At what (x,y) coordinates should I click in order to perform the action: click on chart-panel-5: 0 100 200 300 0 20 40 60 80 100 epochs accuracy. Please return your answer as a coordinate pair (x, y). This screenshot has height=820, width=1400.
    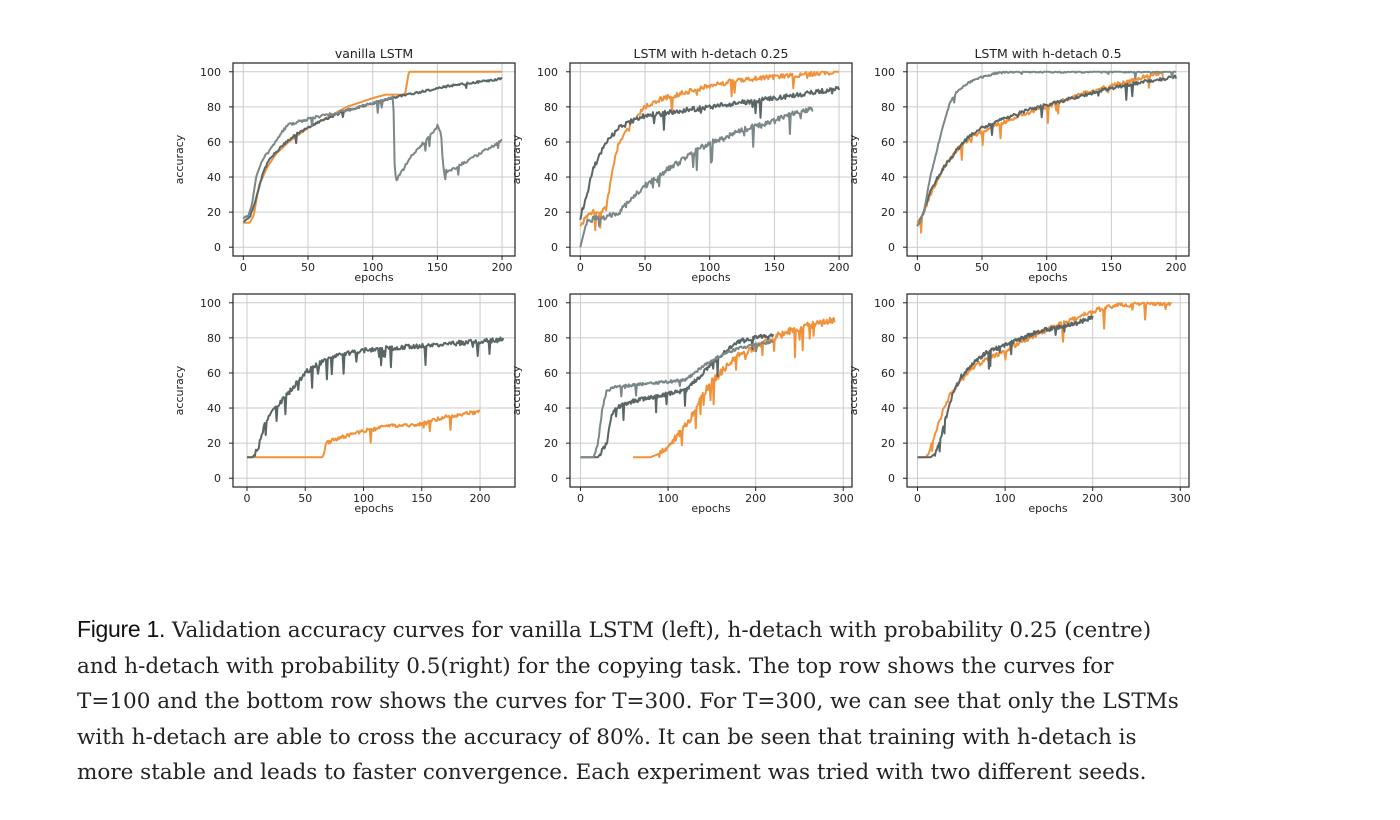
    Looking at the image, I should click on (682, 404).